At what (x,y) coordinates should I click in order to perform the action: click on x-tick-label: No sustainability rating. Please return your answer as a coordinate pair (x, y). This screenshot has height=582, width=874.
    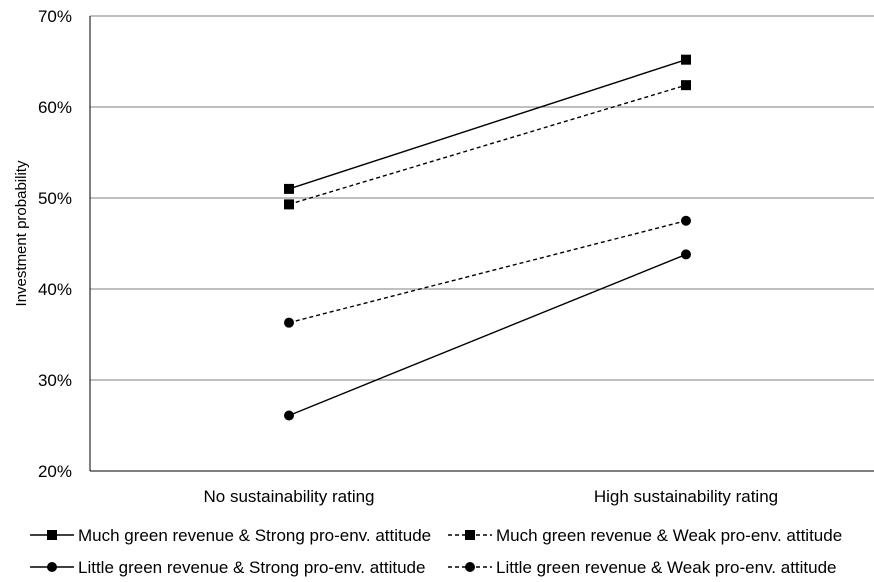
    Looking at the image, I should click on (288, 496).